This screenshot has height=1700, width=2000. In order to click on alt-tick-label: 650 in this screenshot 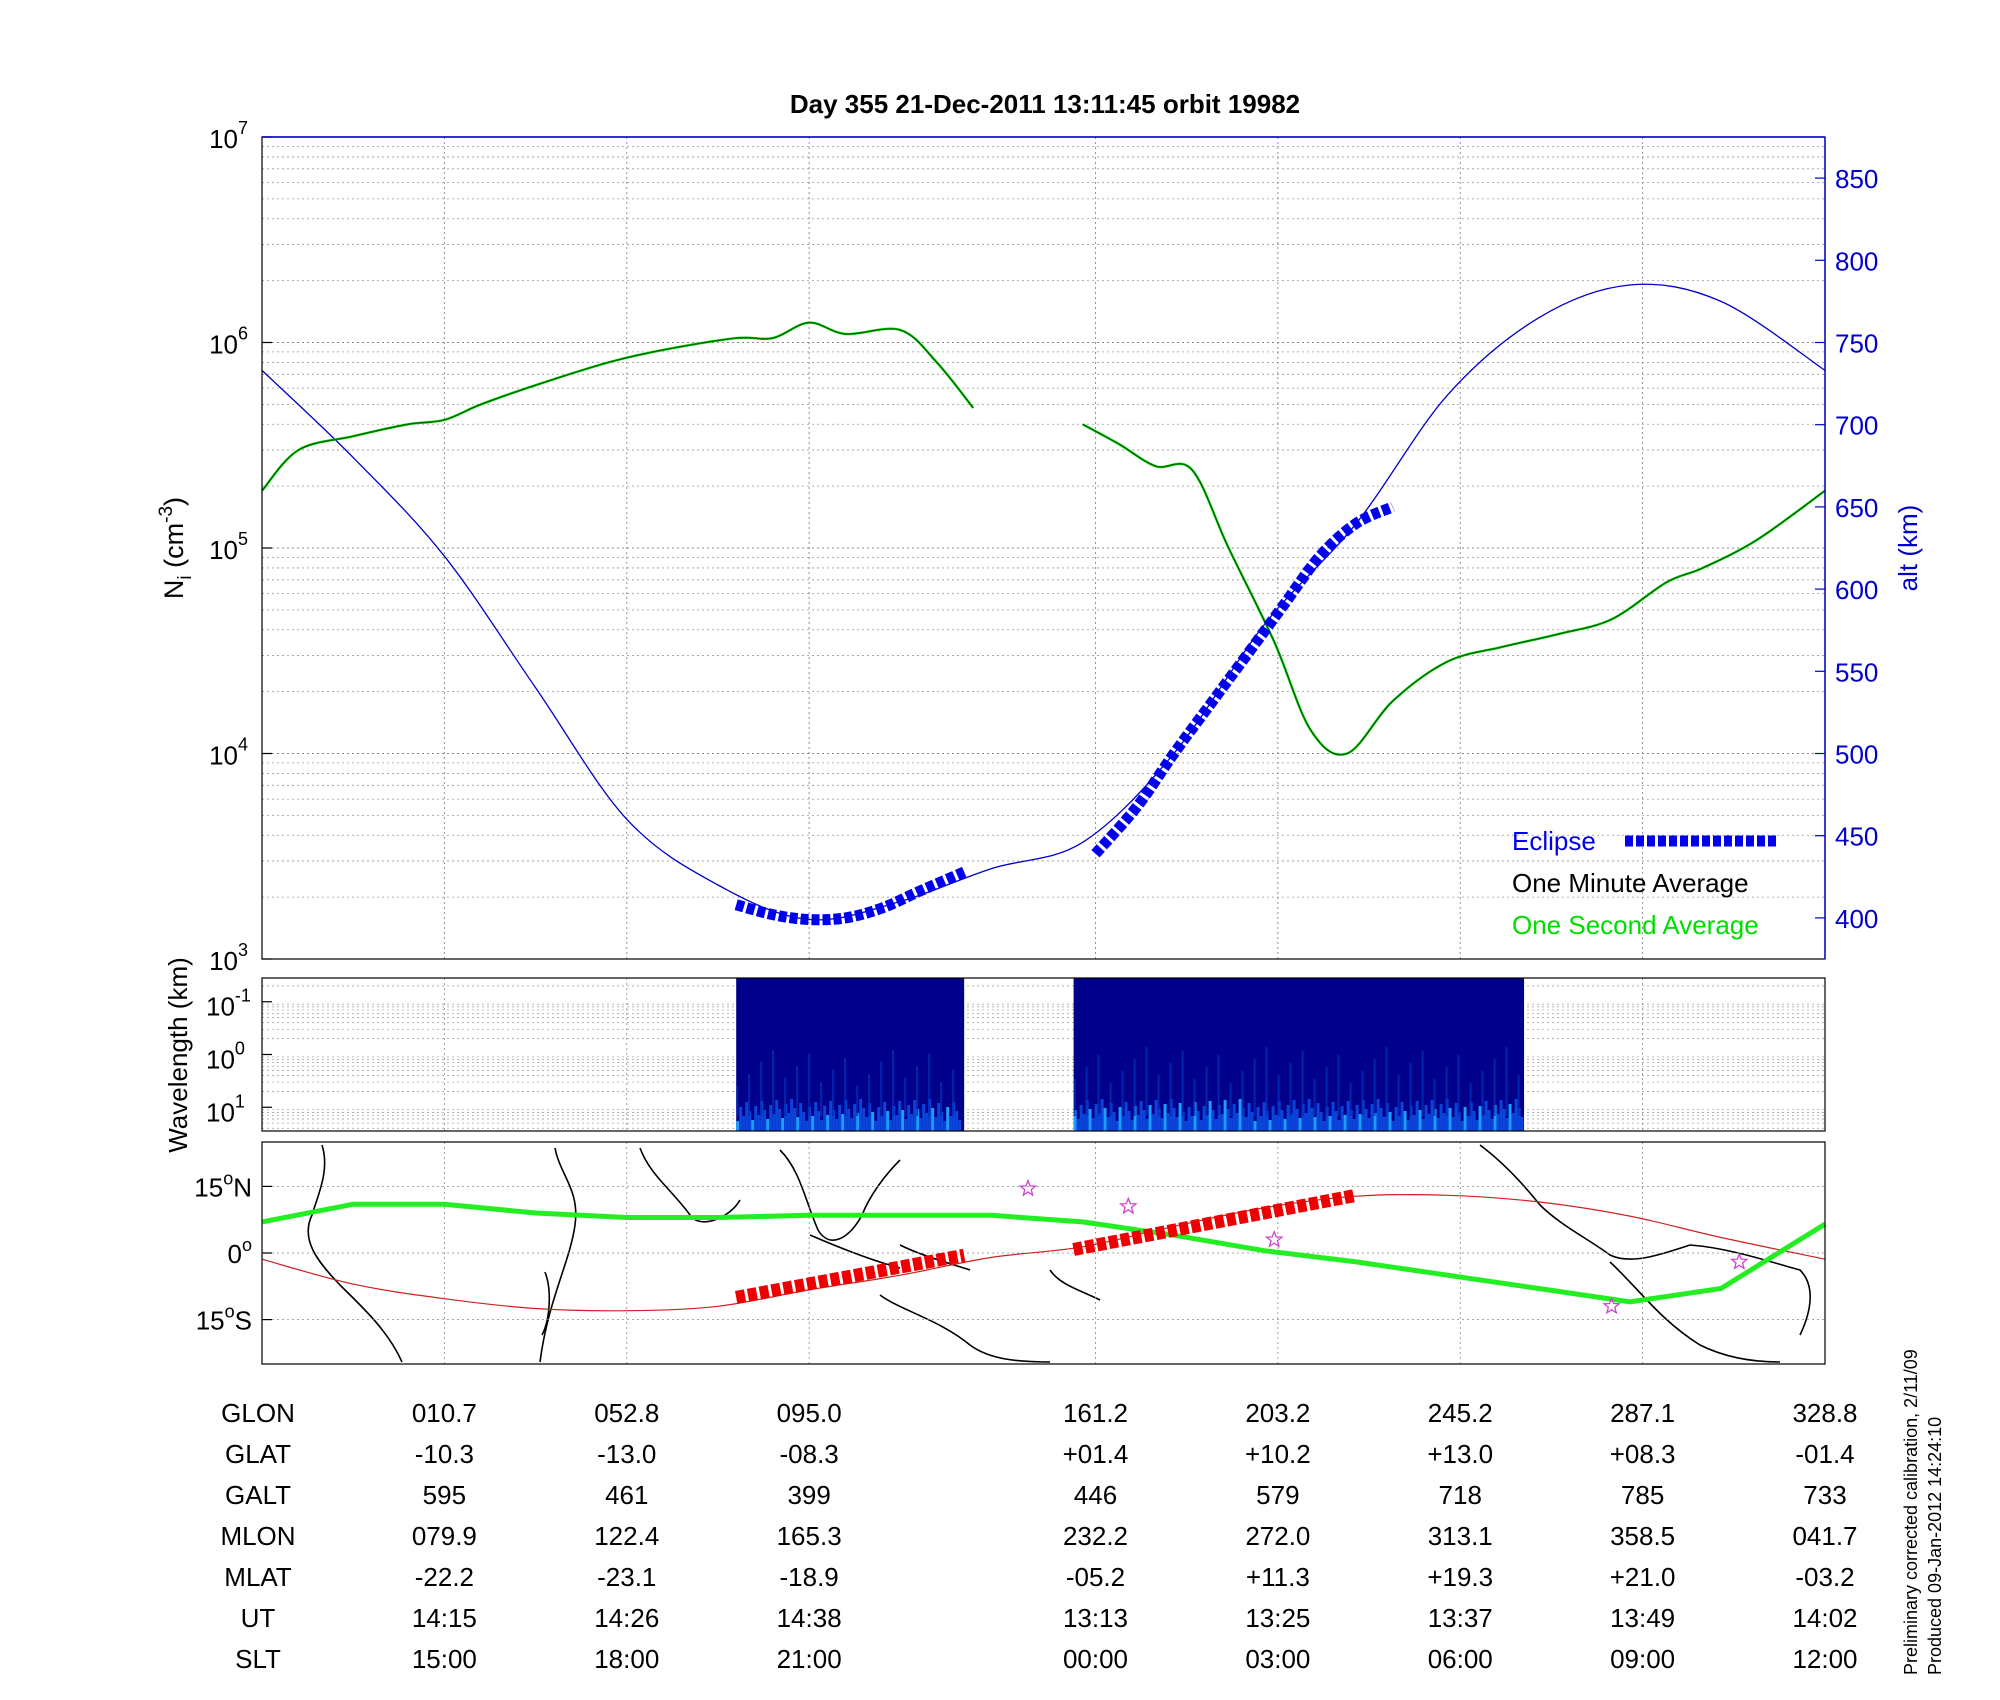, I will do `click(1856, 508)`.